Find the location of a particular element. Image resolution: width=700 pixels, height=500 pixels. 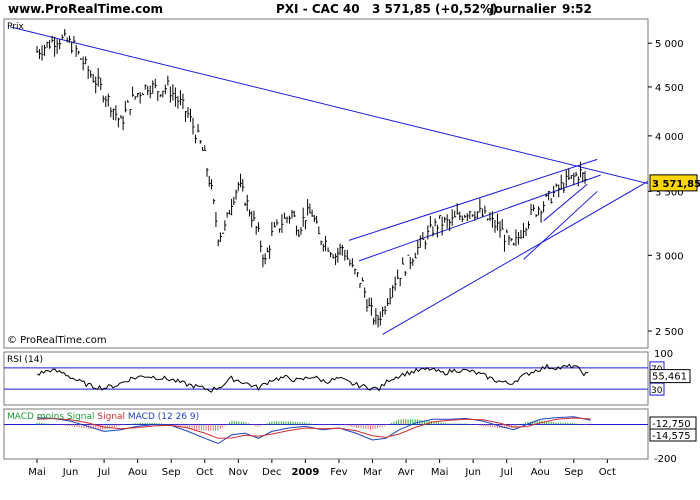

watermark: © ProRealTime.com is located at coordinates (57, 340).